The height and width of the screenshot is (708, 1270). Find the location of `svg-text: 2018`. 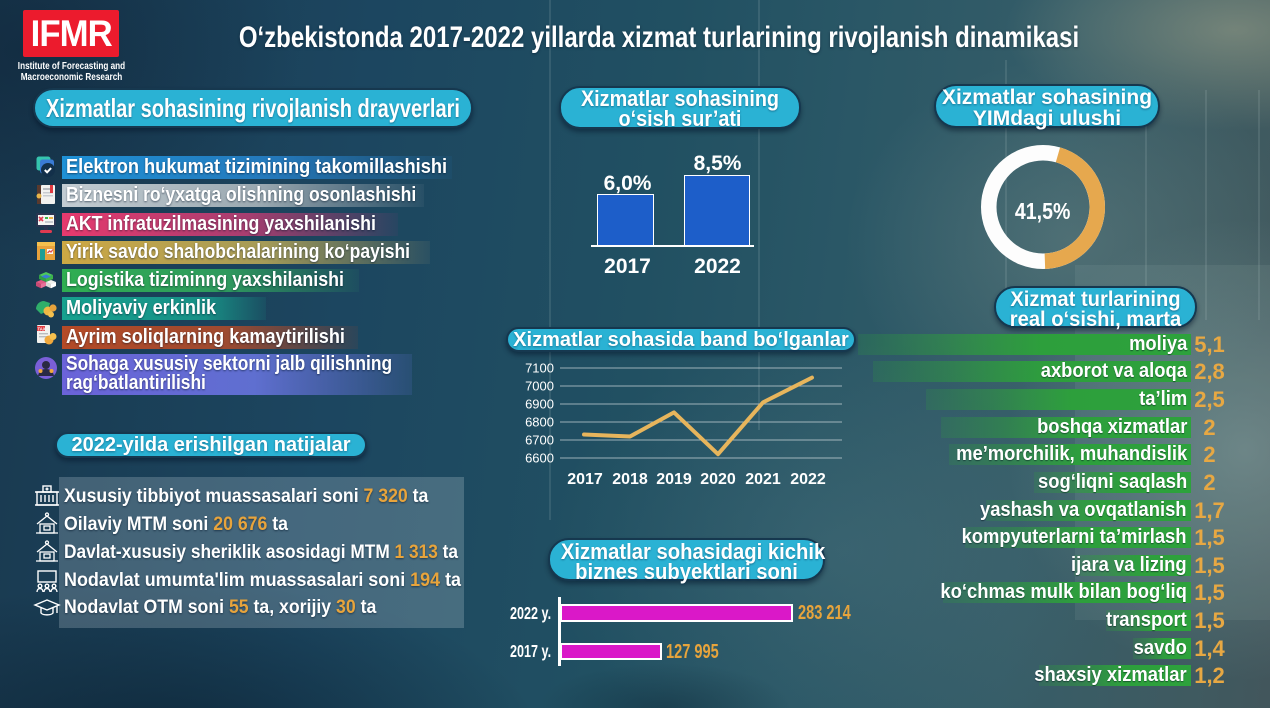

svg-text: 2018 is located at coordinates (630, 478).